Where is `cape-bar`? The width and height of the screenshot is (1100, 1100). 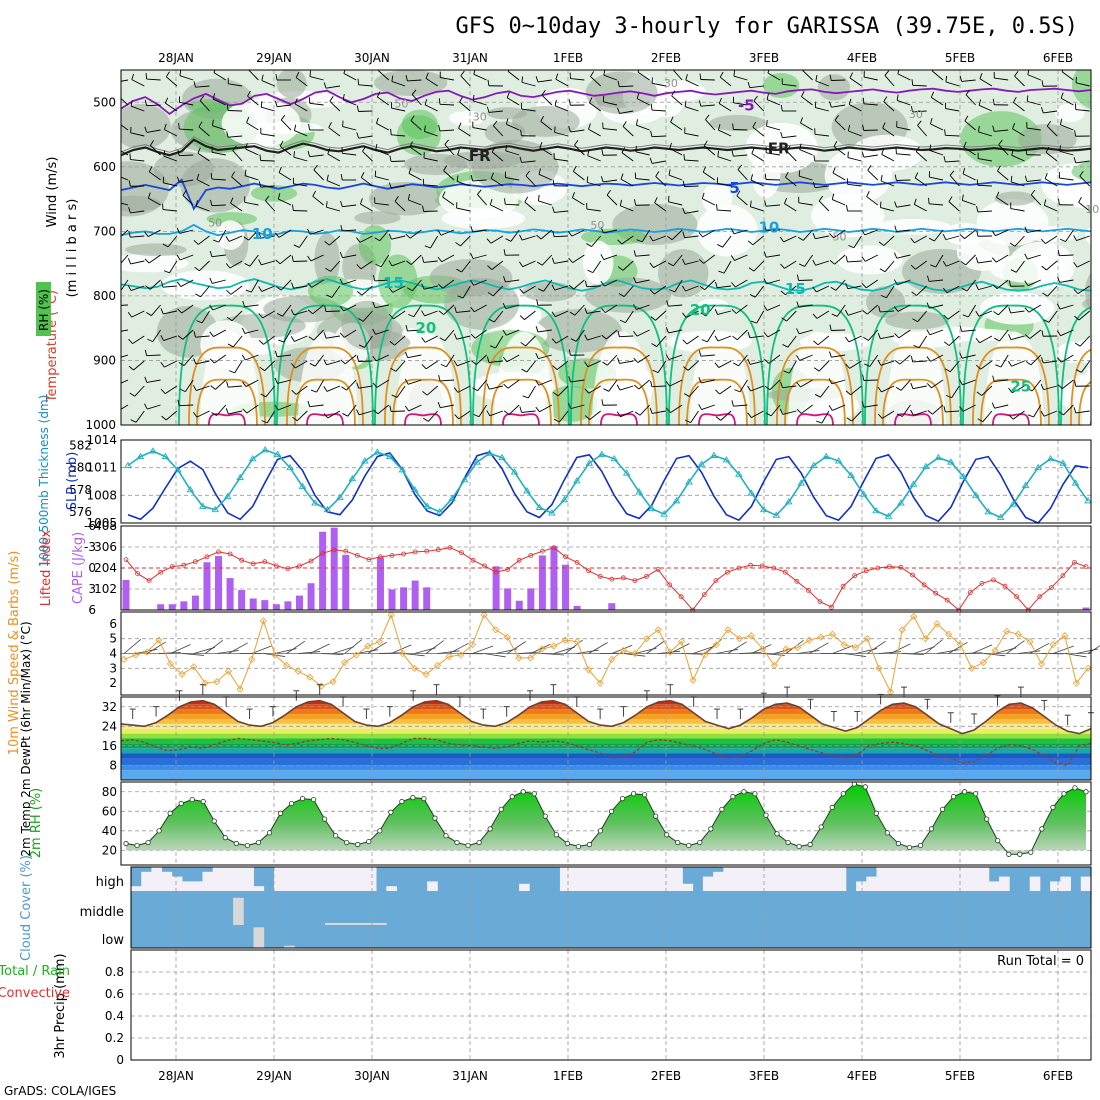
cape-bar is located at coordinates (519, 605).